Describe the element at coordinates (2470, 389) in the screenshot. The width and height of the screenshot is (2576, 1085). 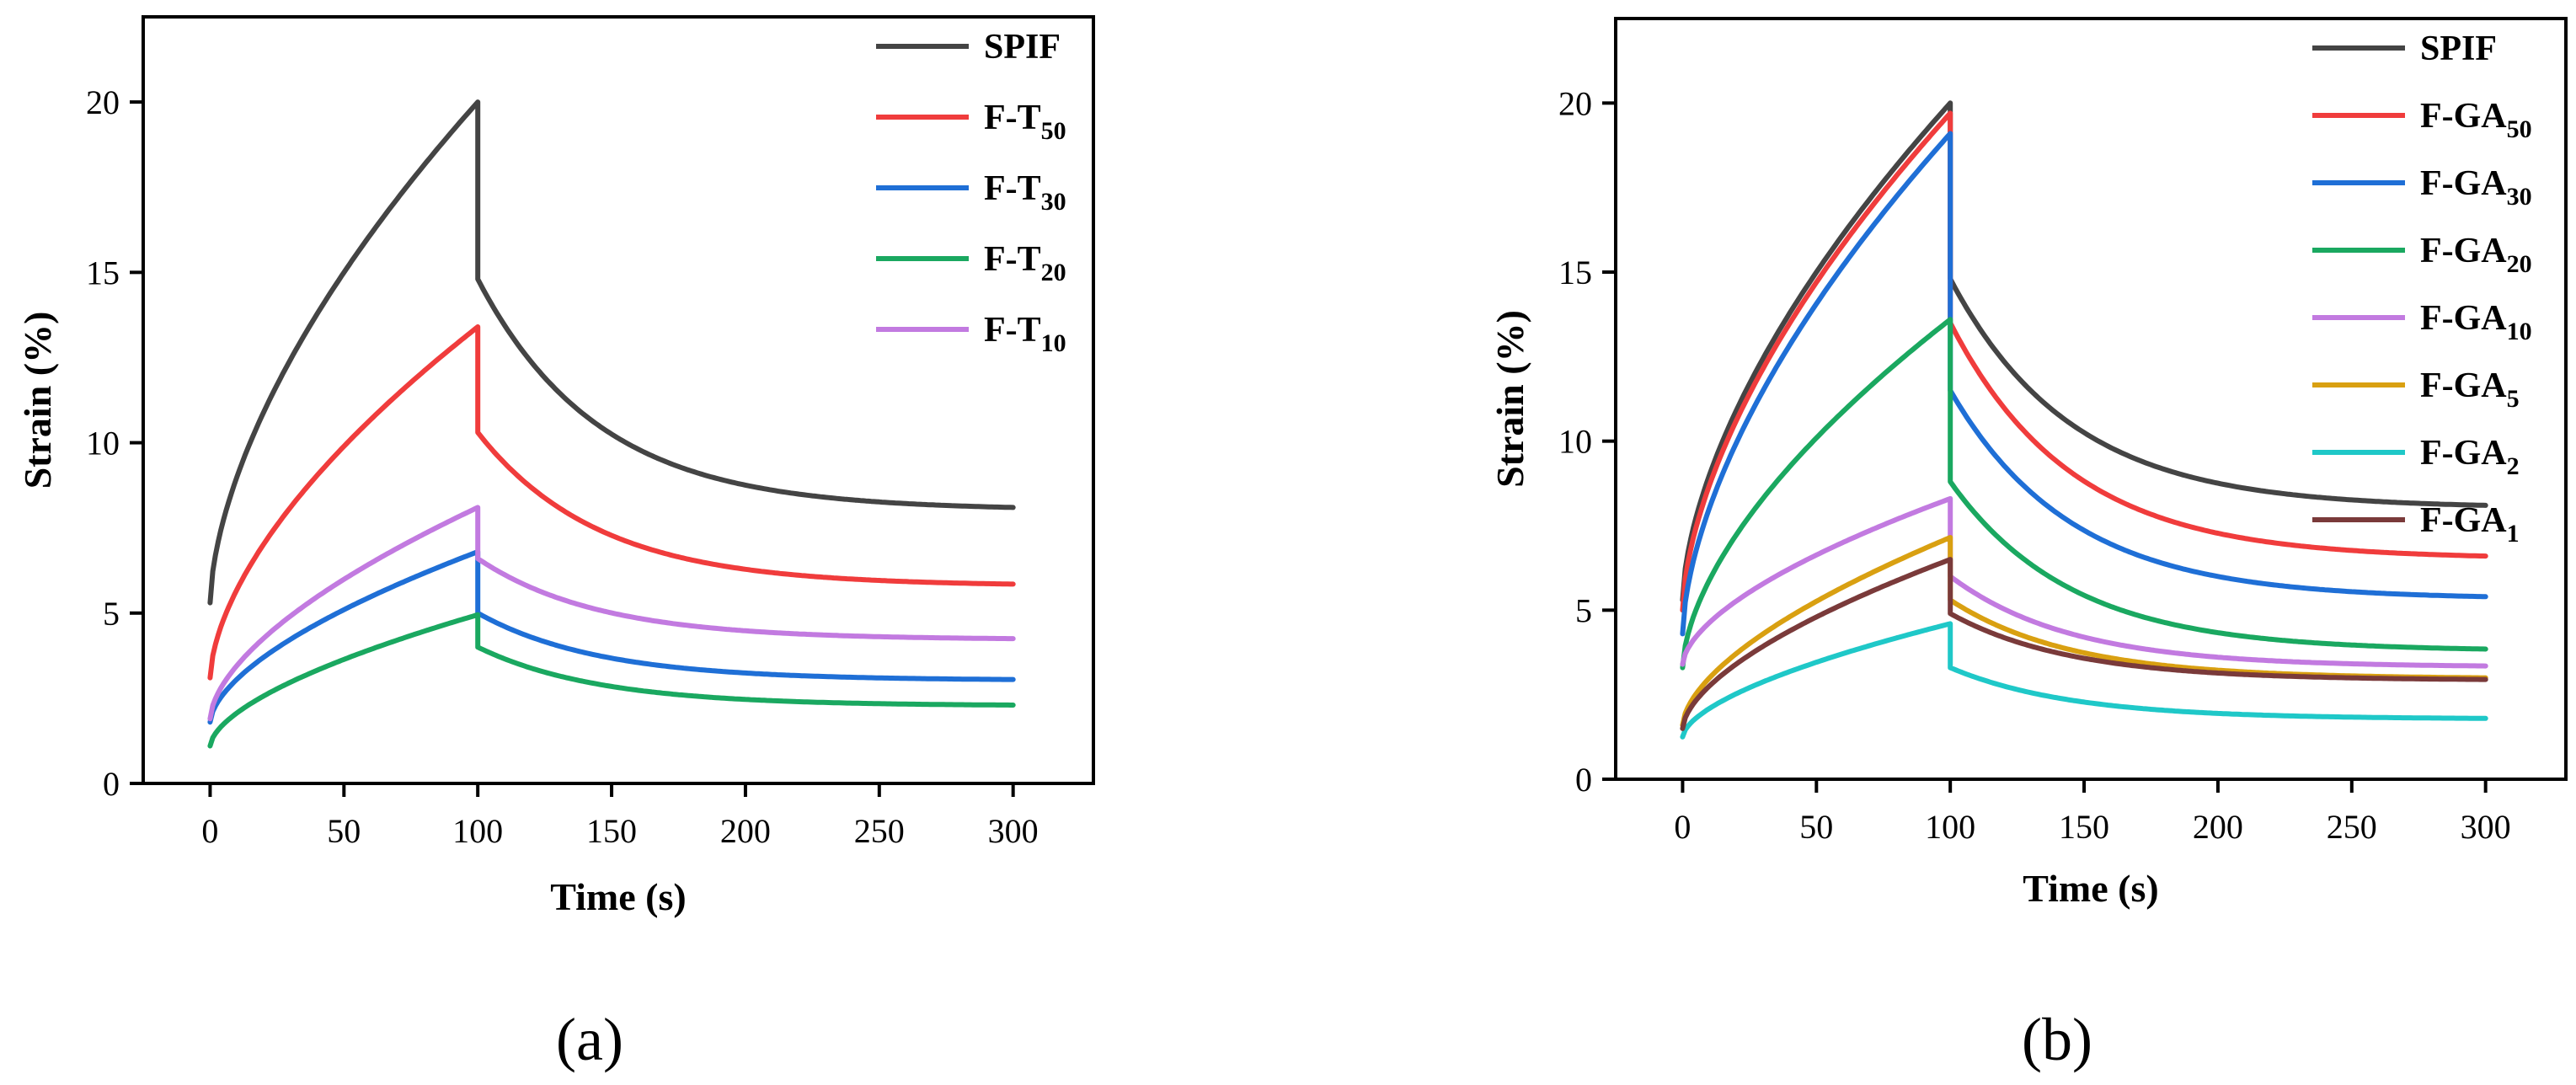
I see `legend-label: F-GA5` at that location.